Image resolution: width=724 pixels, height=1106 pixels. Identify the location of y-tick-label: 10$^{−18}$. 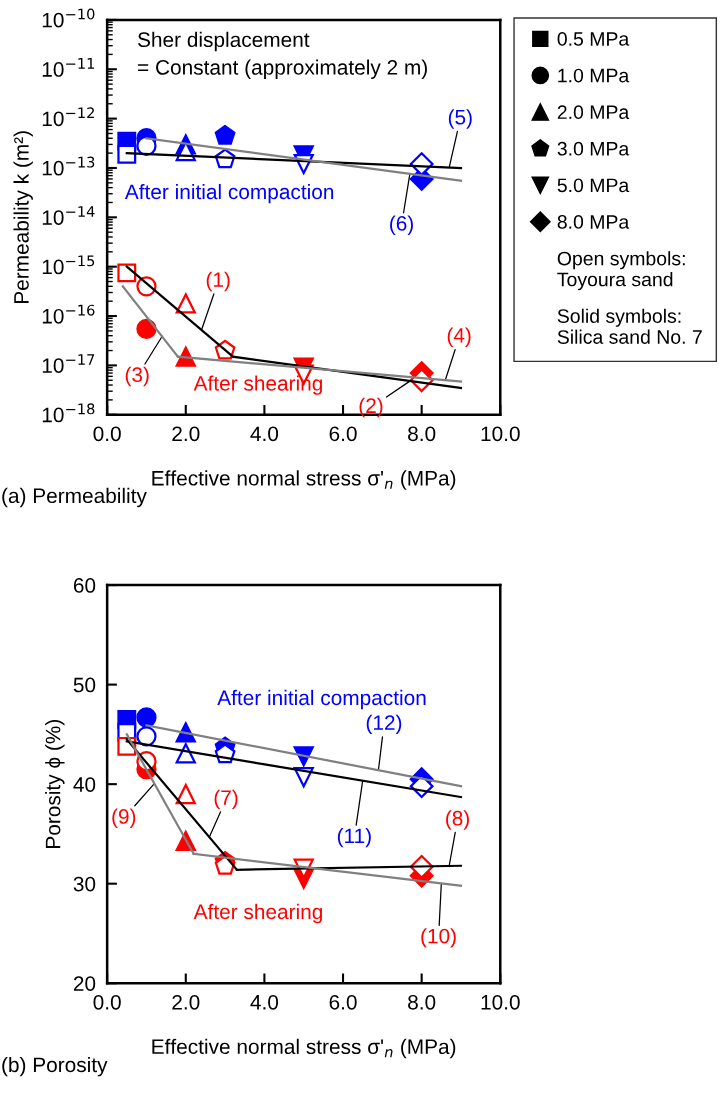
(68, 413).